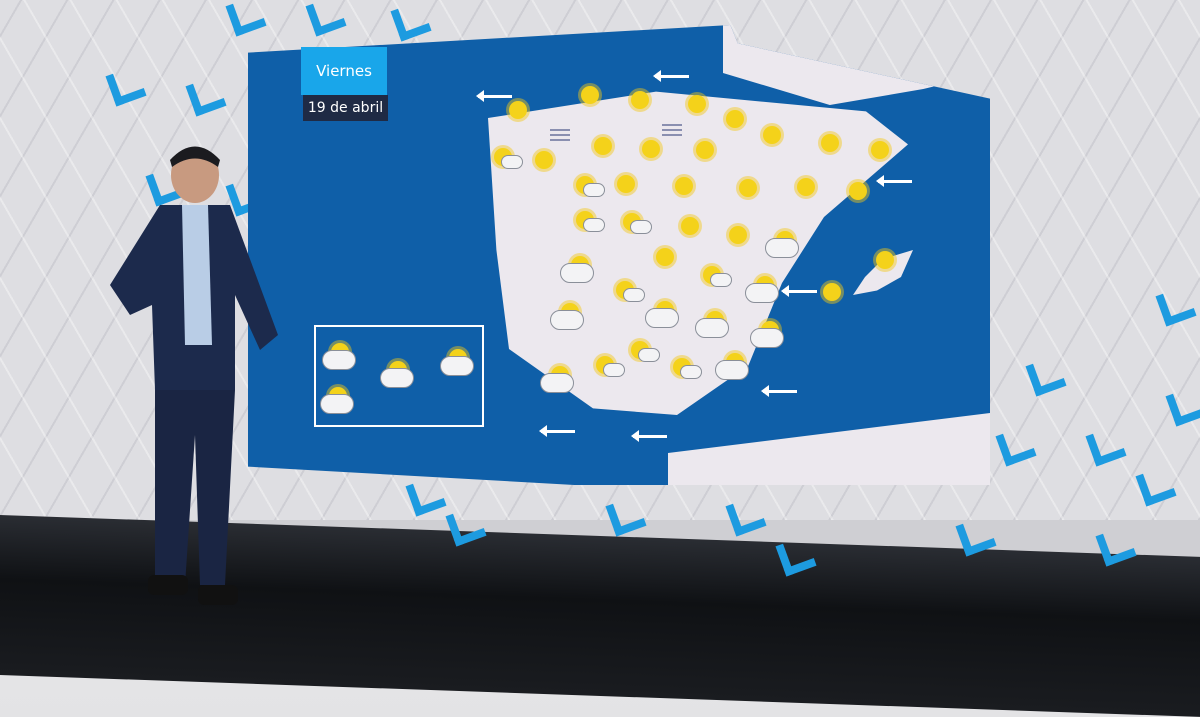  I want to click on forecast-date: 19 de abril, so click(345, 108).